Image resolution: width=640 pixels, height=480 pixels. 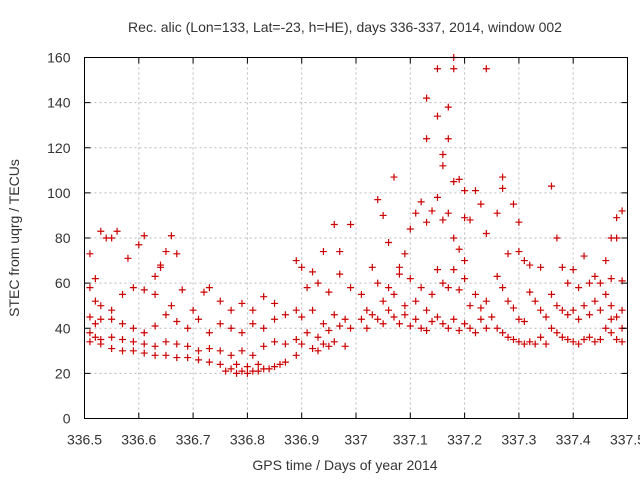 I want to click on x-tick-label: 336.5, so click(x=84, y=440).